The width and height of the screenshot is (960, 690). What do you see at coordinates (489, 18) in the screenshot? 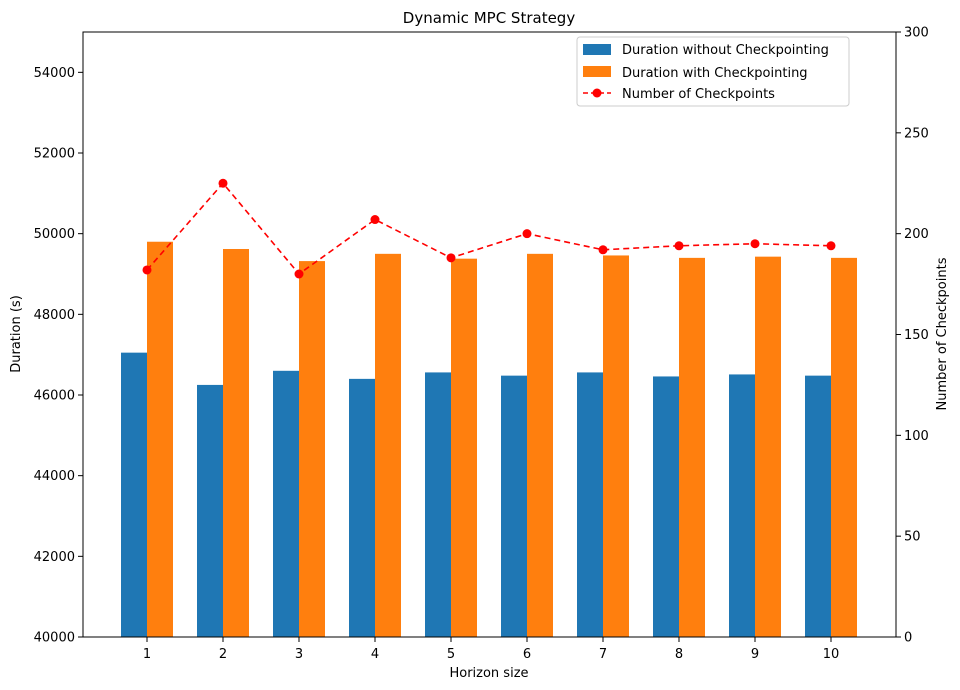
I see `chart-title: Dynamic MPC Strategy` at bounding box center [489, 18].